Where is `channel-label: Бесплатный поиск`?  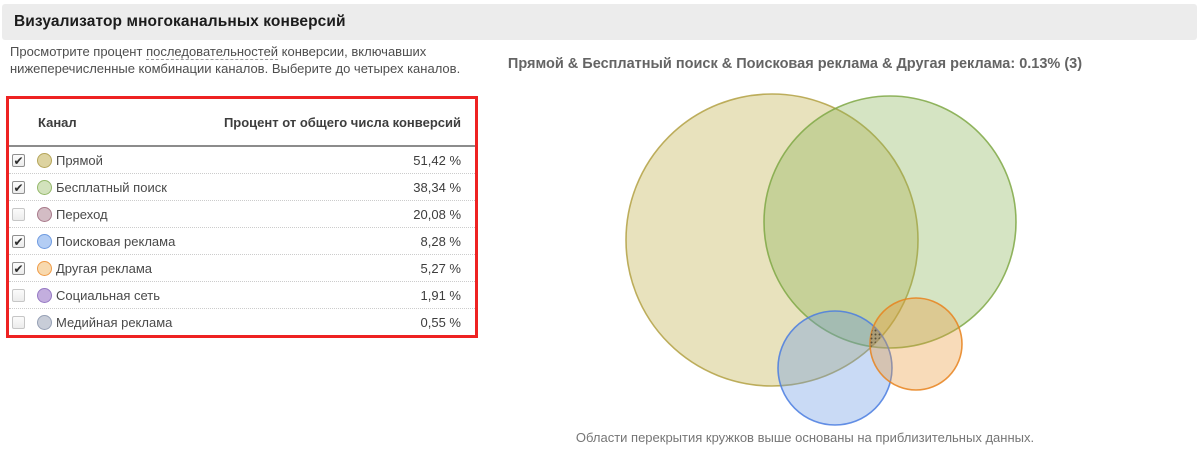
channel-label: Бесплатный поиск is located at coordinates (111, 187).